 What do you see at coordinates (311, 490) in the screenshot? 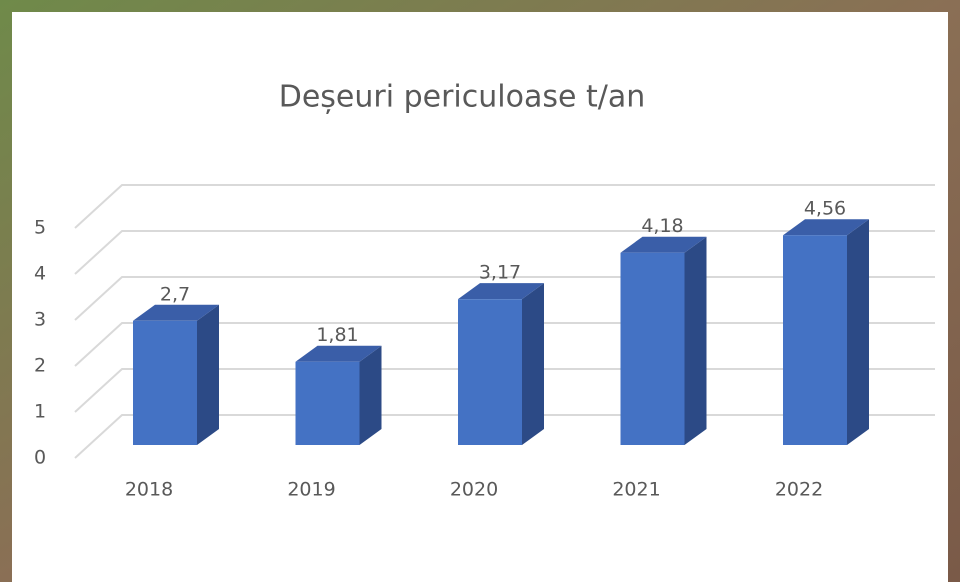
I see `x-tick-label: 2019` at bounding box center [311, 490].